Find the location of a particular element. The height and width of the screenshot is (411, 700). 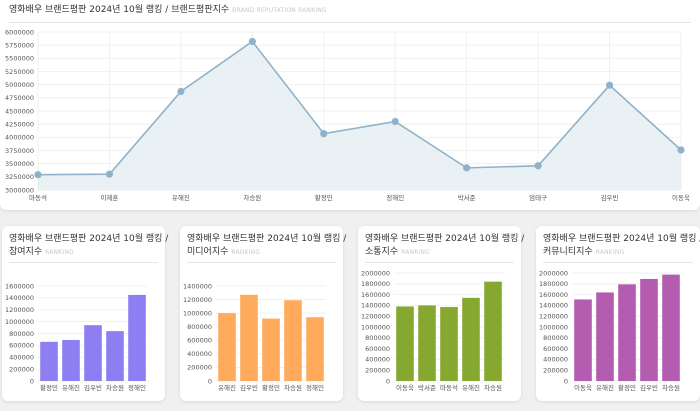

participation-subtitle: RANKING is located at coordinates (59, 252).